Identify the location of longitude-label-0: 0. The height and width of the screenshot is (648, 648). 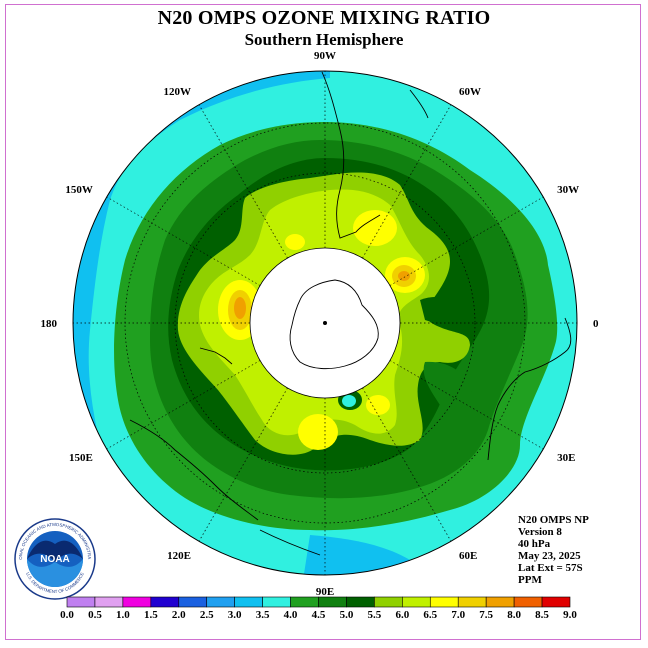
(596, 324).